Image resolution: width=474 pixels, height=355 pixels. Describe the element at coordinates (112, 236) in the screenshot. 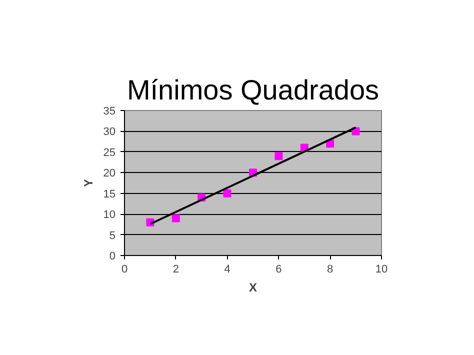

I see `y-tick-label: 5` at that location.